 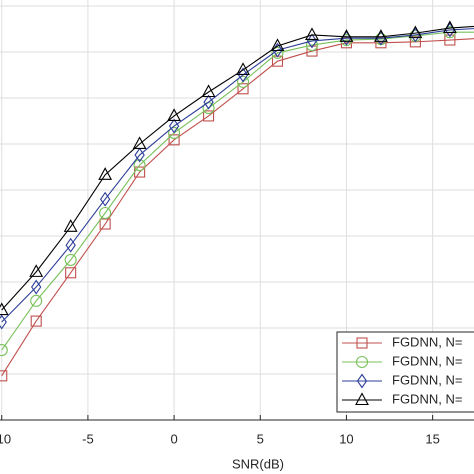 What do you see at coordinates (5, 438) in the screenshot?
I see `x-tick-label: -10` at bounding box center [5, 438].